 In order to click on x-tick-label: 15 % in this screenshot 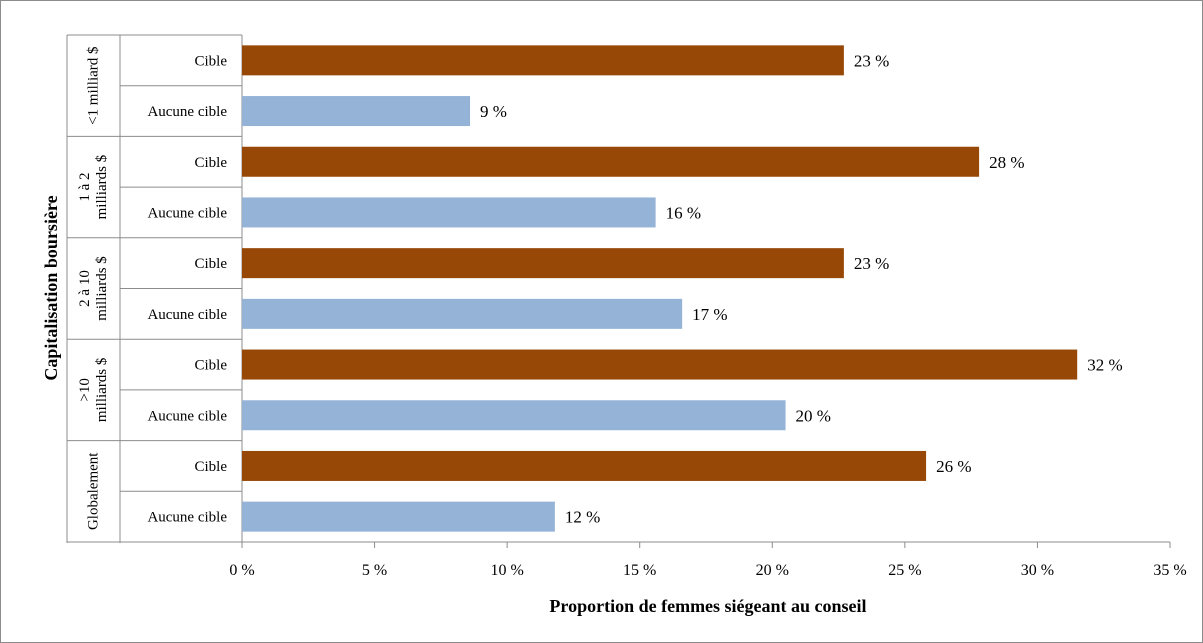, I will do `click(639, 570)`.